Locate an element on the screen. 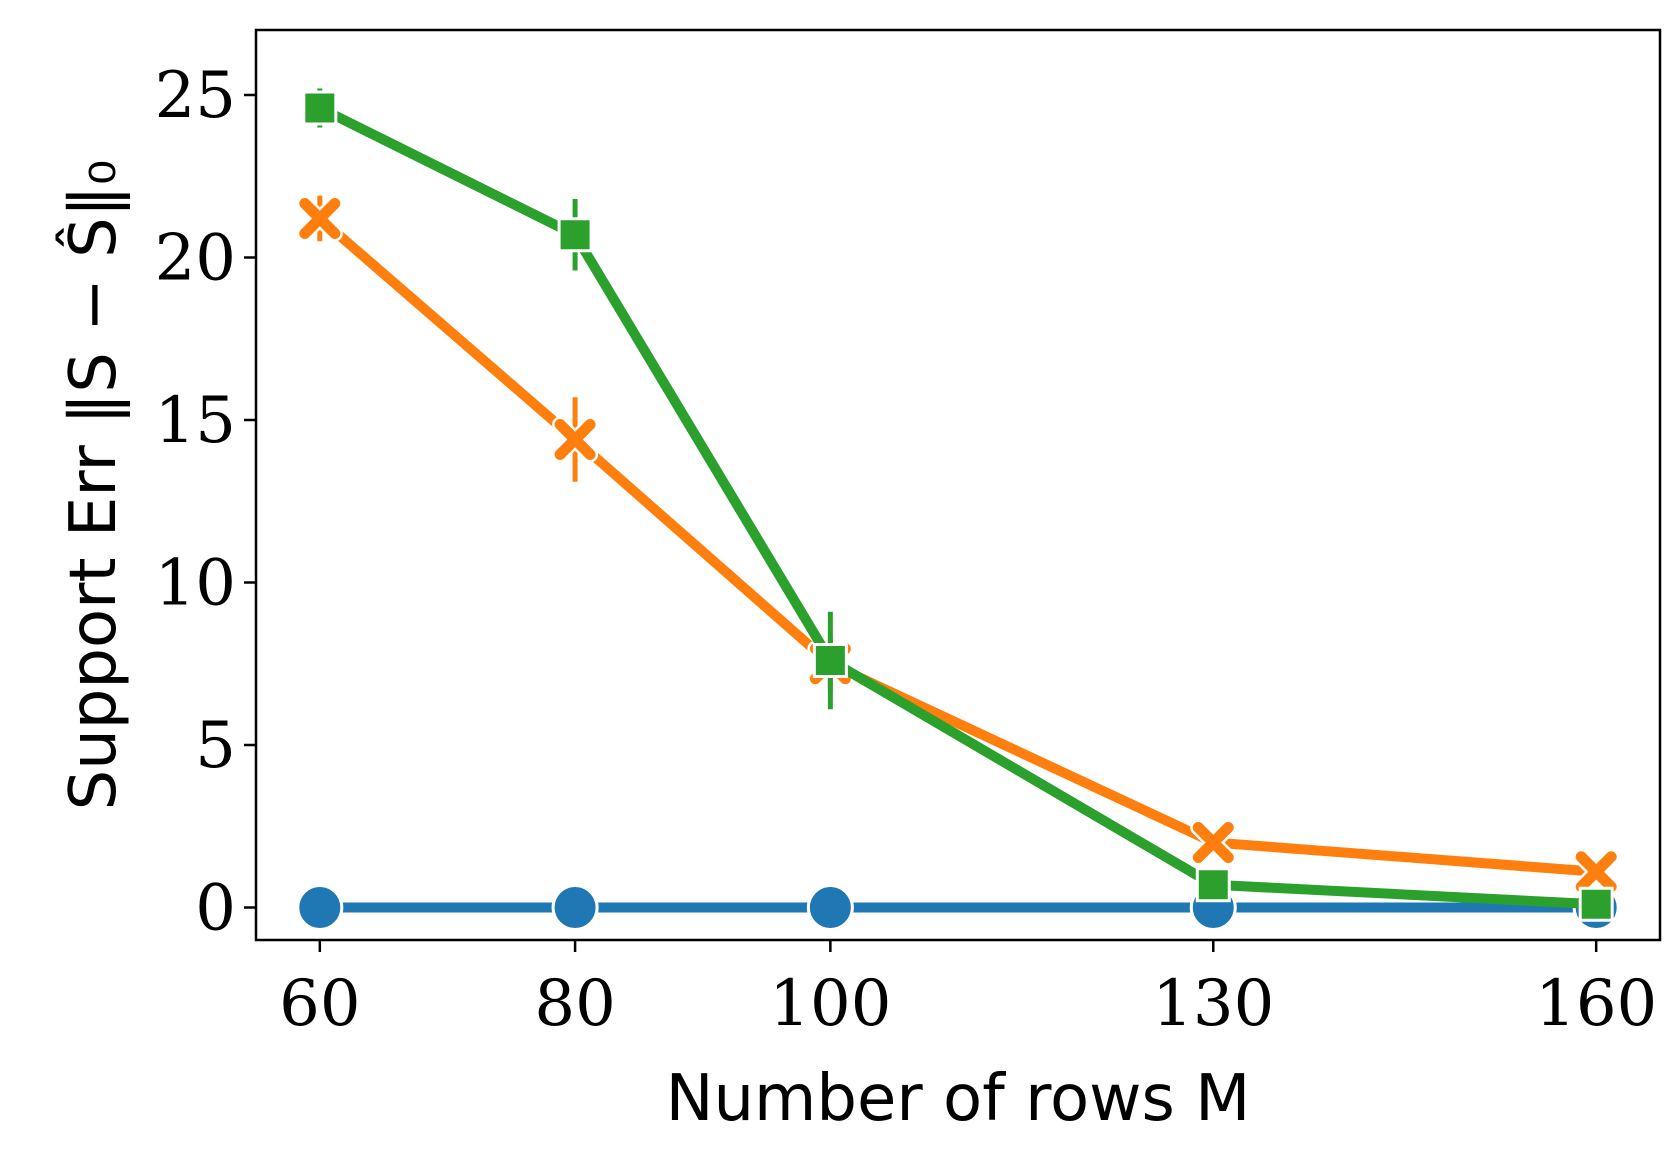 Image resolution: width=1680 pixels, height=1163 pixels. x-tick-label: 60 is located at coordinates (319, 1004).